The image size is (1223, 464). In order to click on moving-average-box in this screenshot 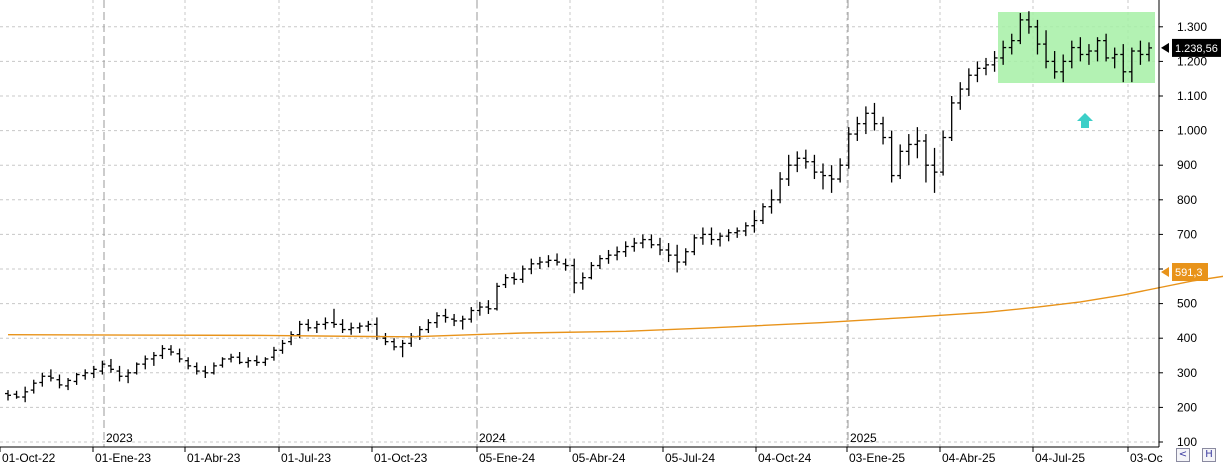, I will do `click(1190, 272)`.